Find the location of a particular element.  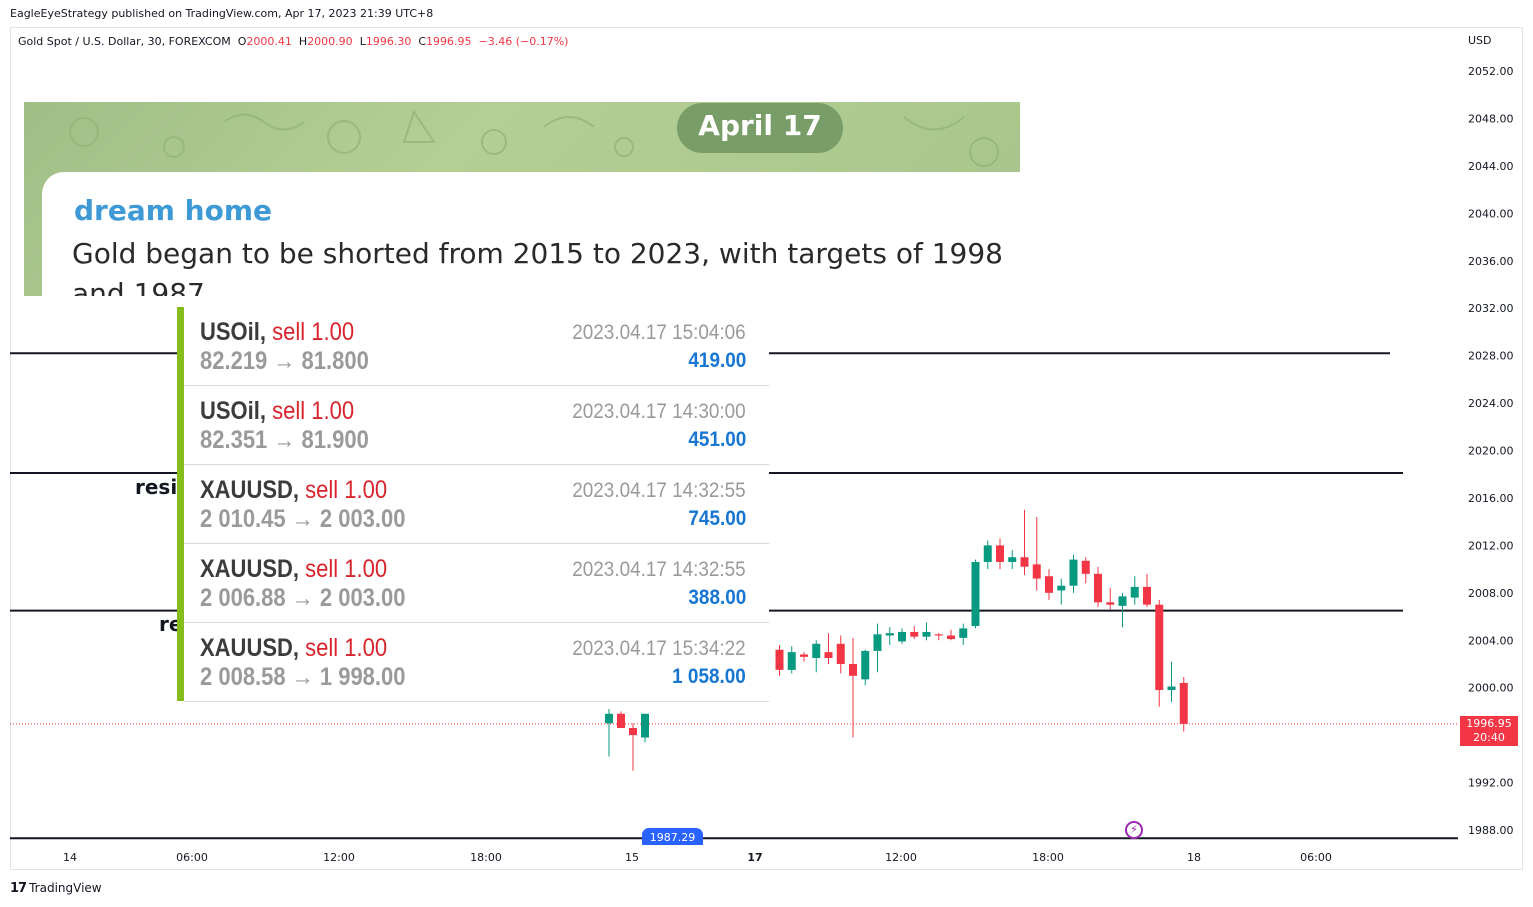

price-tick: 2016.00 is located at coordinates (1491, 498).